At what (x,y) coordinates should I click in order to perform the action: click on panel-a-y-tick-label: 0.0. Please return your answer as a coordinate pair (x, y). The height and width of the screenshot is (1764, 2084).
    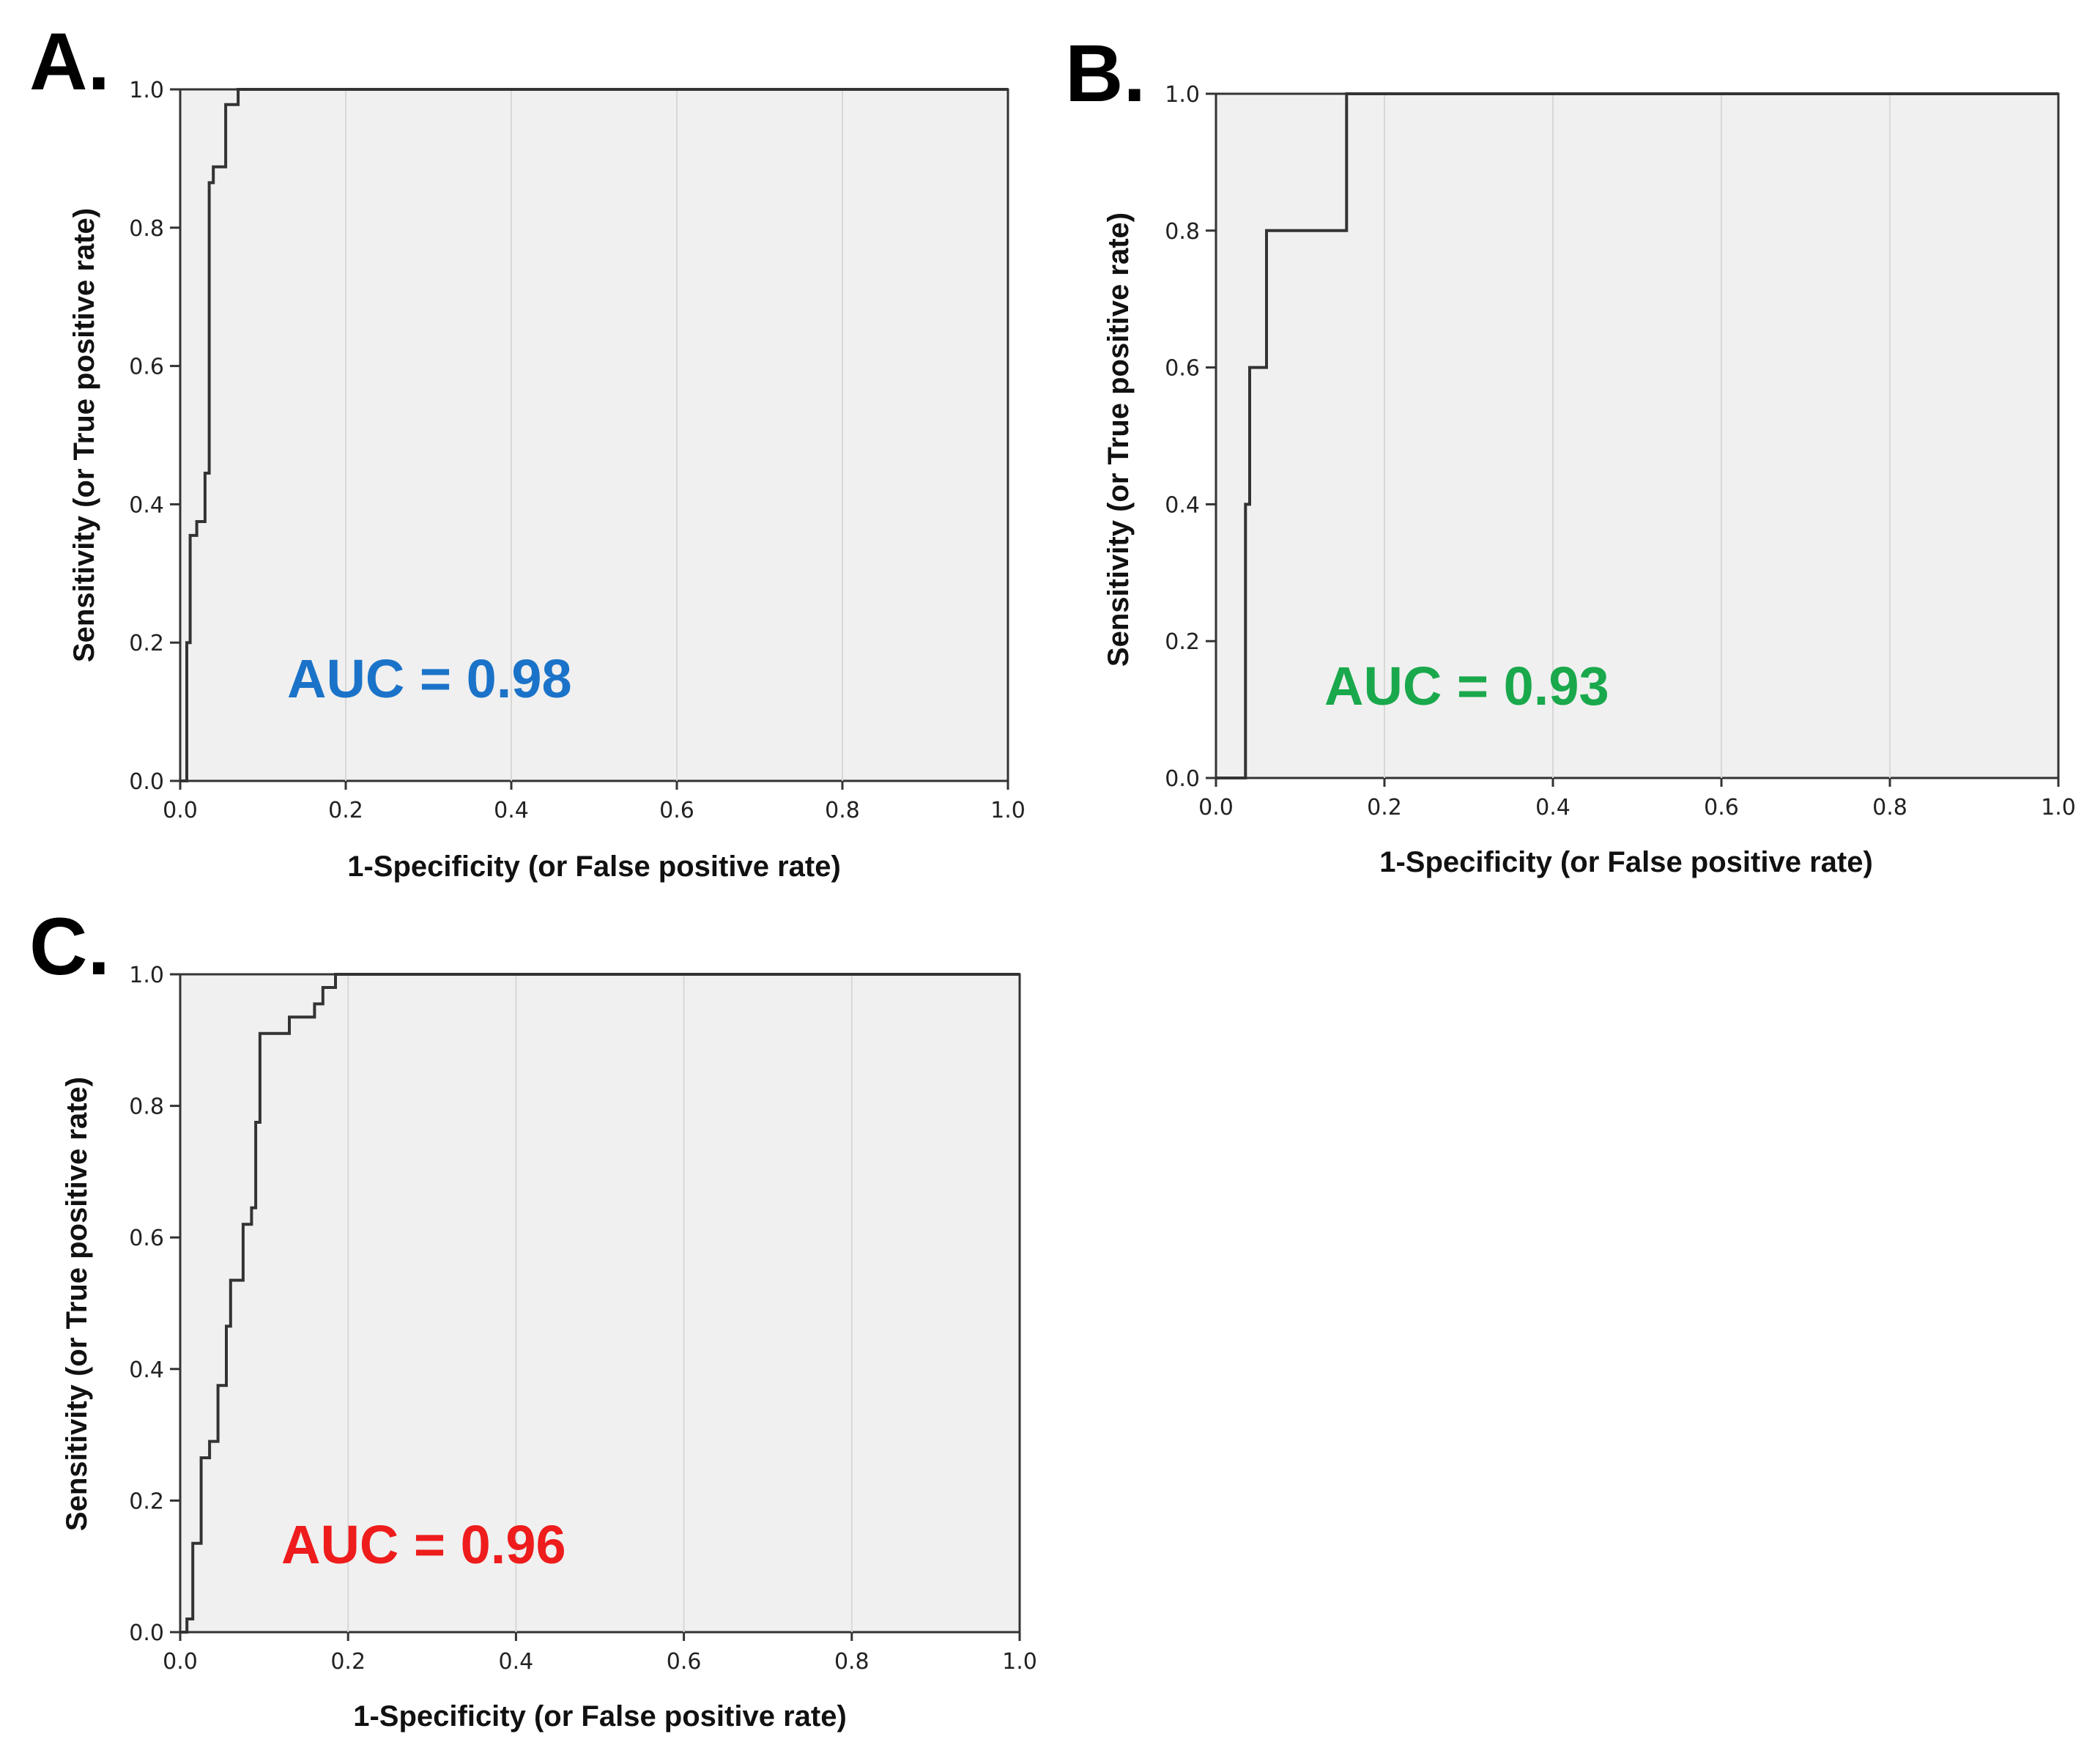
    Looking at the image, I should click on (146, 782).